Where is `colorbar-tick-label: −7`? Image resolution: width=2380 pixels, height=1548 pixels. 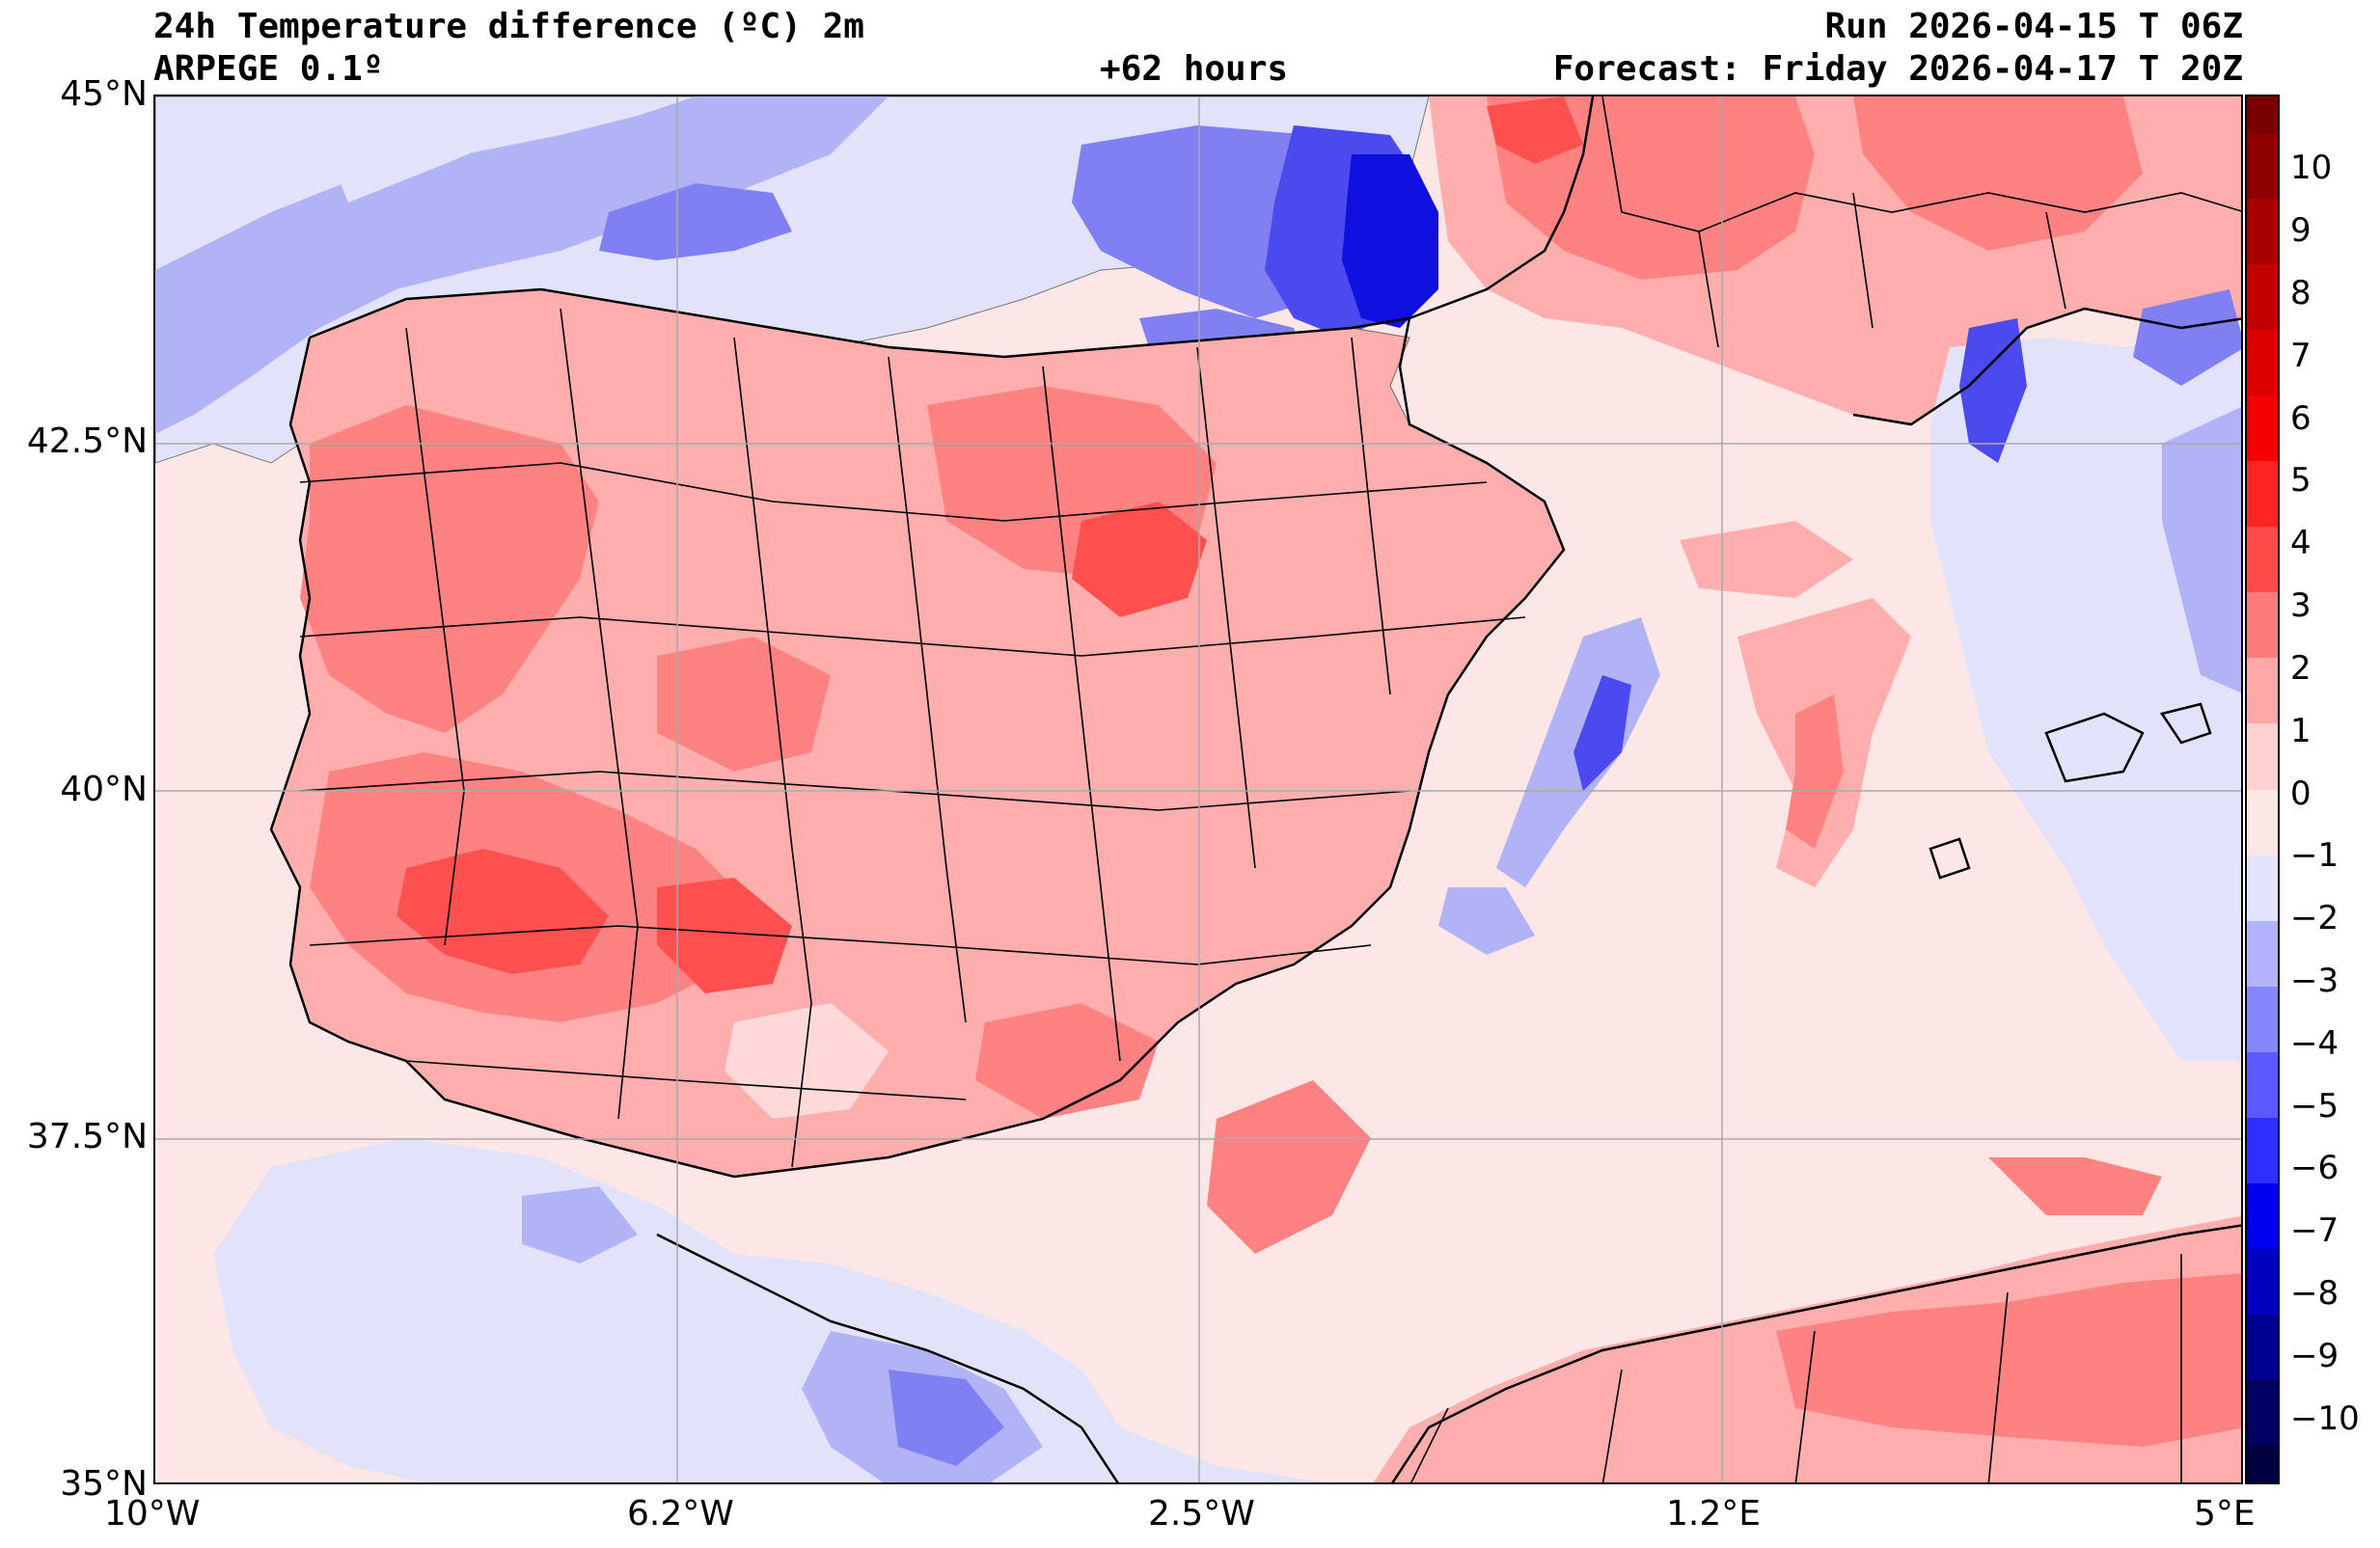
colorbar-tick-label: −7 is located at coordinates (2314, 1231).